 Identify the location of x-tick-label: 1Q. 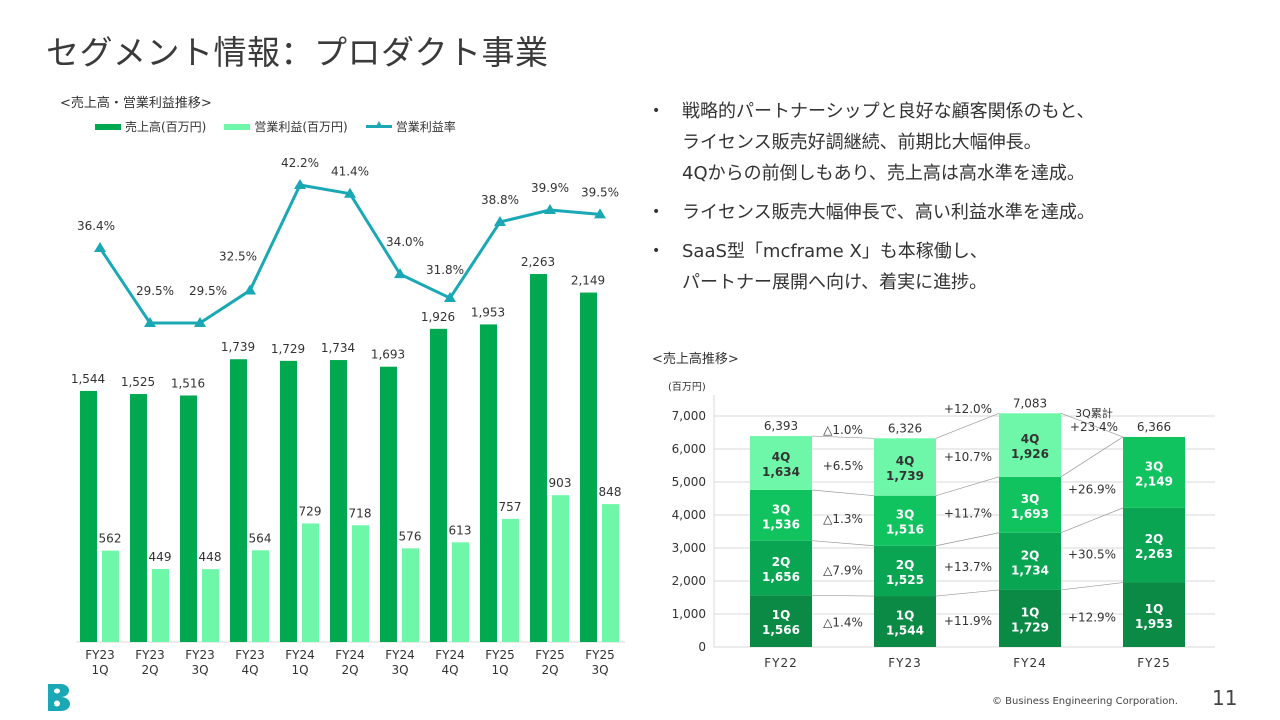
(99, 670).